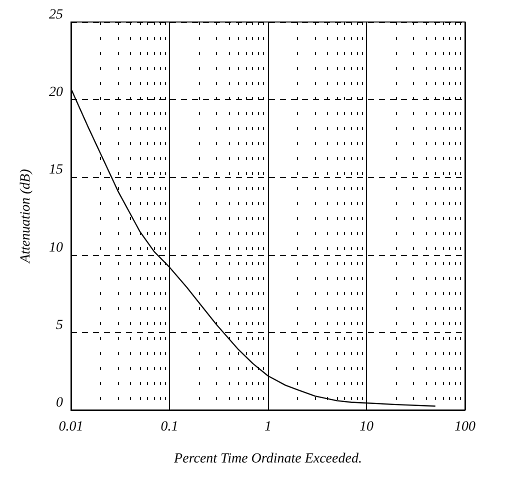  What do you see at coordinates (59, 325) in the screenshot?
I see `y-tick-label: 5` at bounding box center [59, 325].